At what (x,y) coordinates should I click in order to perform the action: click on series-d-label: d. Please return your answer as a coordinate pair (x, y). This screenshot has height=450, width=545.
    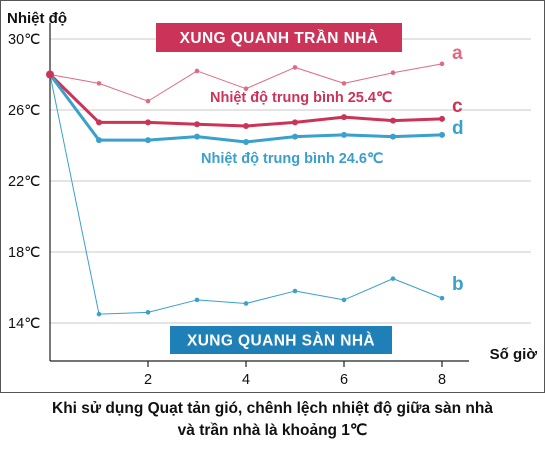
    Looking at the image, I should click on (458, 128).